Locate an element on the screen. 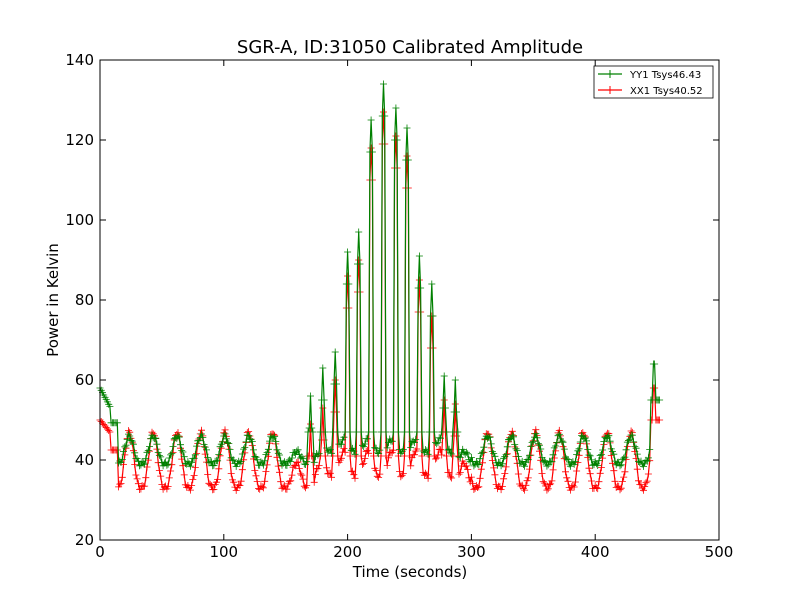 The image size is (800, 600). x-tick-label: 100 is located at coordinates (223, 552).